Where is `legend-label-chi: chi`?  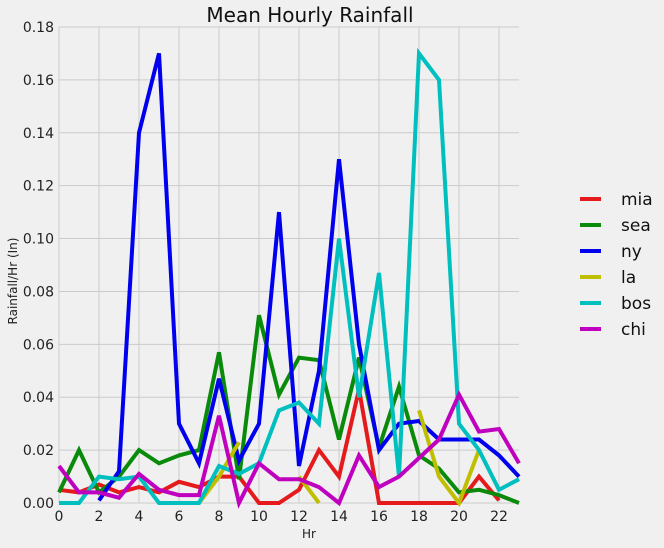
legend-label-chi: chi is located at coordinates (633, 330).